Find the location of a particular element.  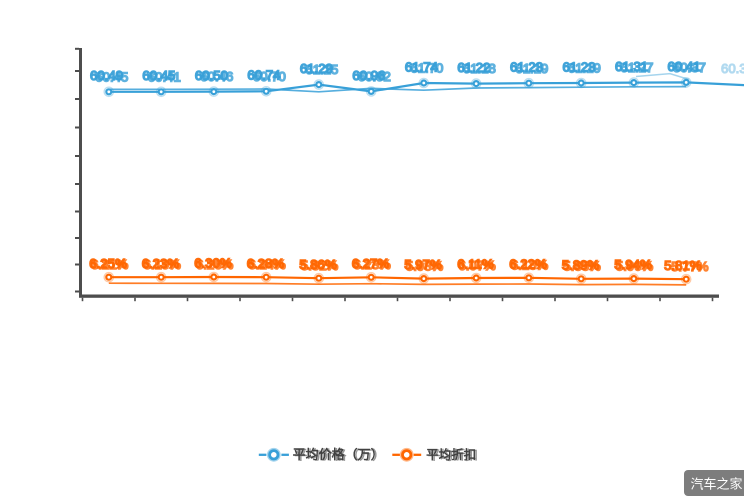

svg-text: 61.70 is located at coordinates (426, 68).